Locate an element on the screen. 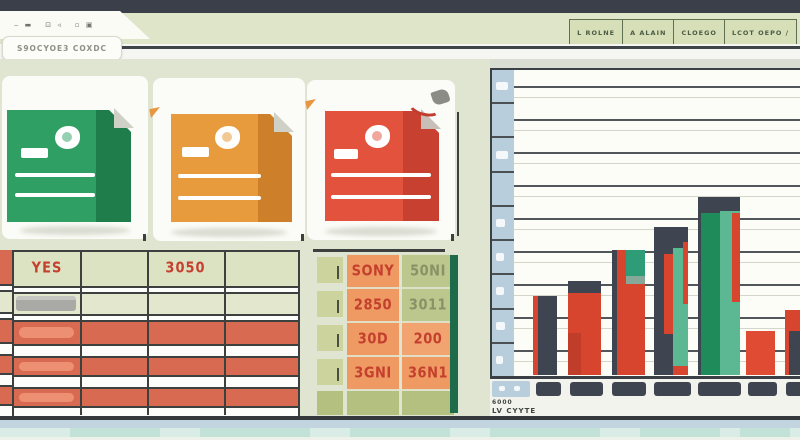 This screenshot has width=800, height=440. pin-line-decoration is located at coordinates (458, 174).